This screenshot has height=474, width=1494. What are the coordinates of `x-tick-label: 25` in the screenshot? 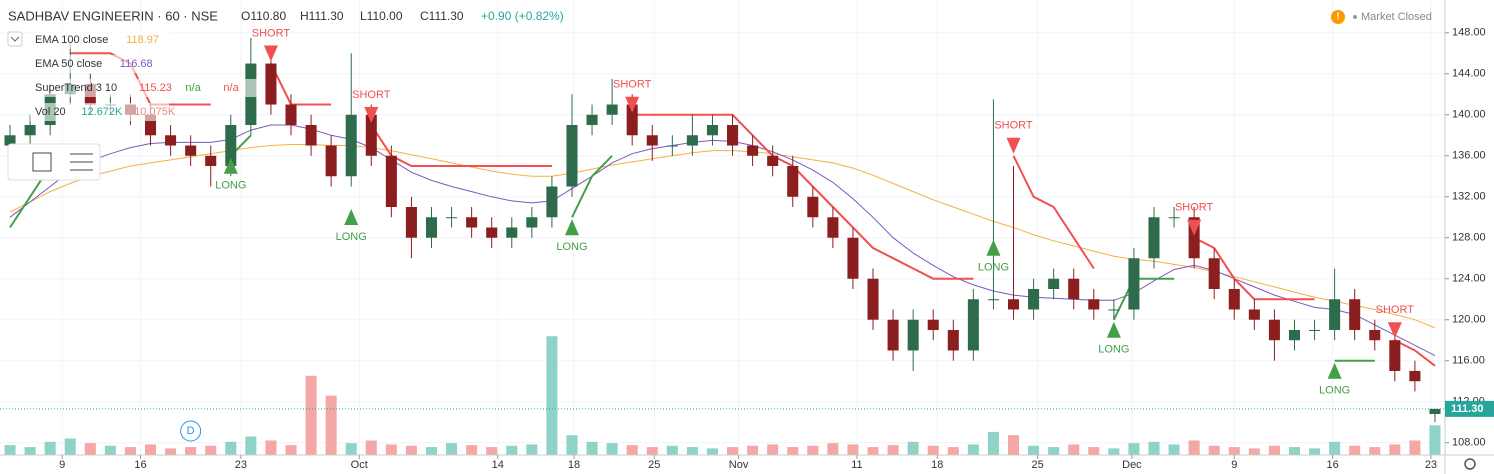 It's located at (654, 465).